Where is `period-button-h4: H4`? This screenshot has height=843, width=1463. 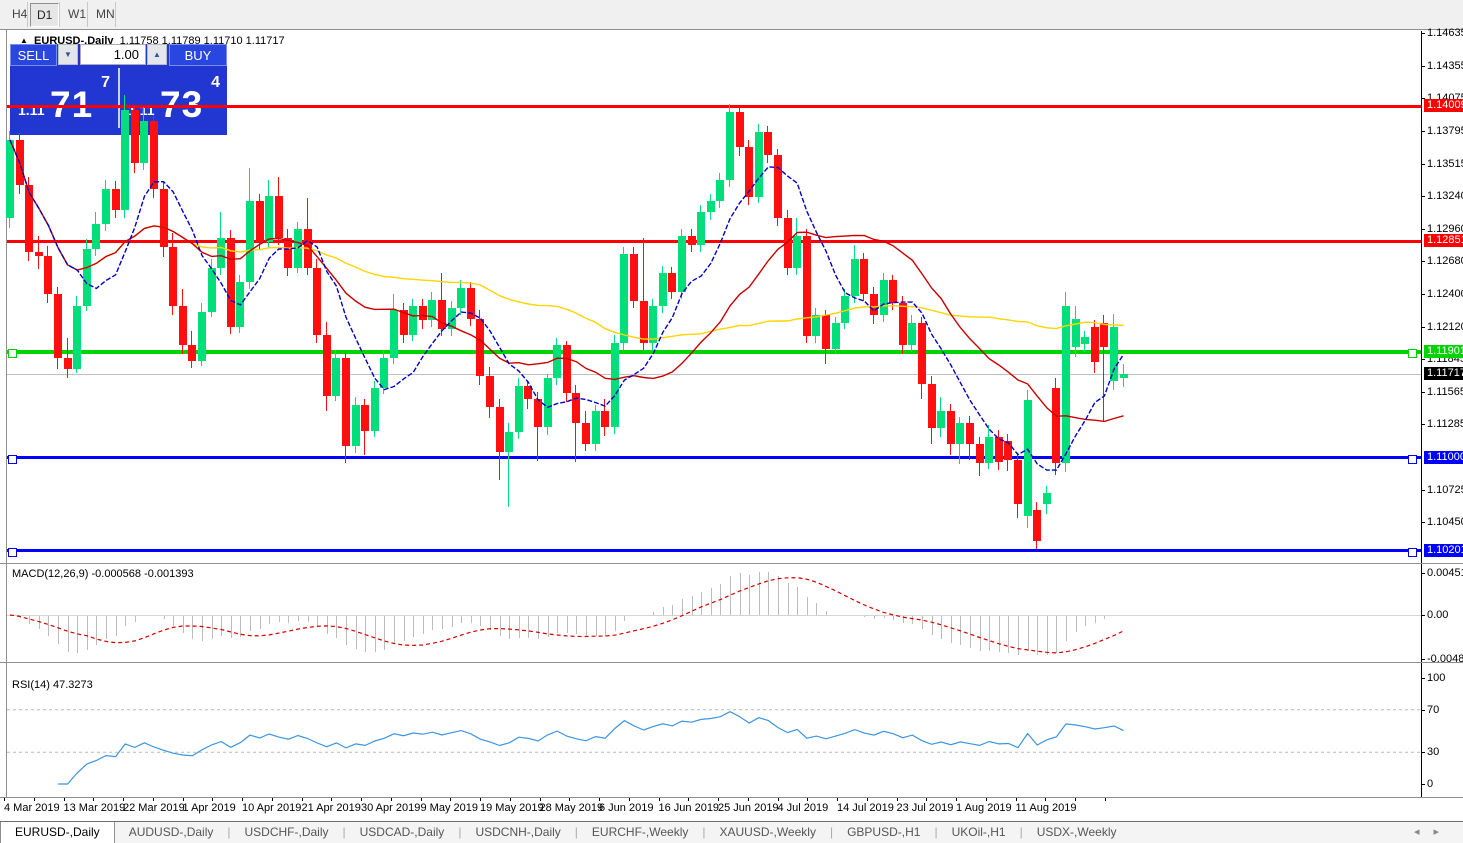
period-button-h4: H4 is located at coordinates (20, 14).